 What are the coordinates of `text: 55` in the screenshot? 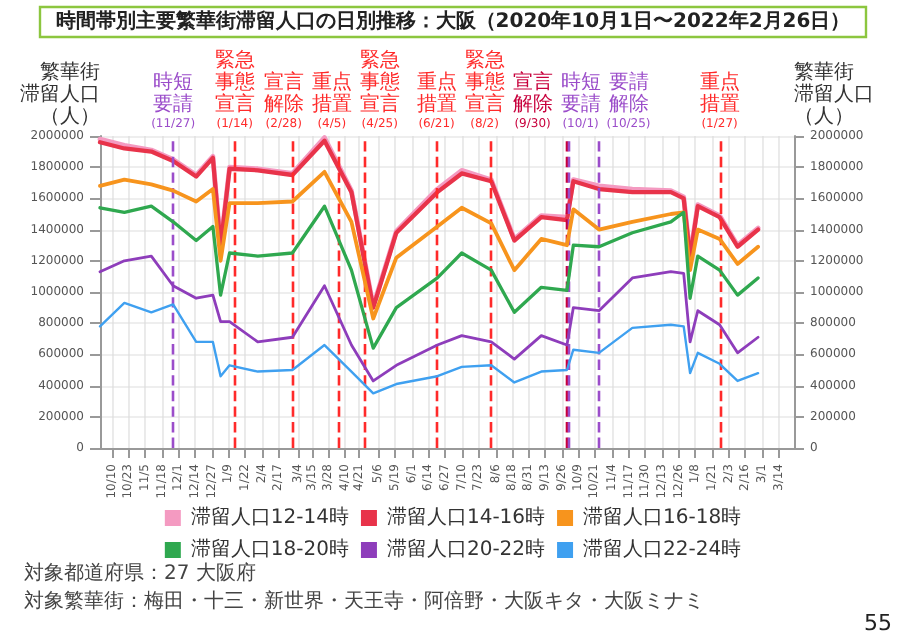 It's located at (878, 623).